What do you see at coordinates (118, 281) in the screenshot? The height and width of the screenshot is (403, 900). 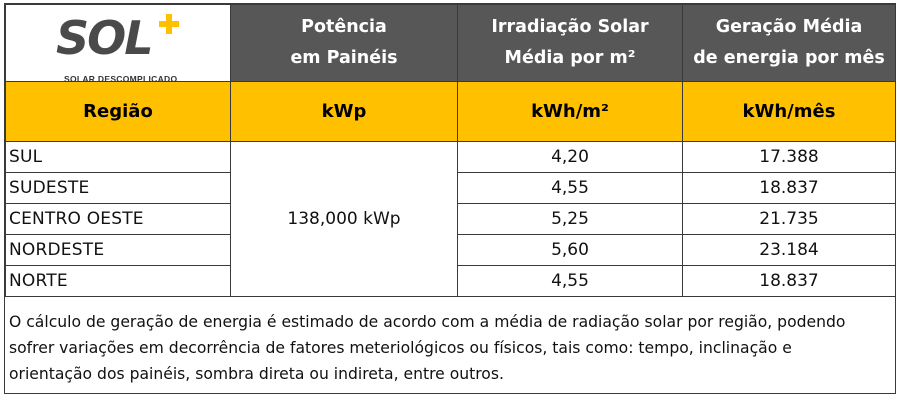 I see `region-cell: NORTE` at bounding box center [118, 281].